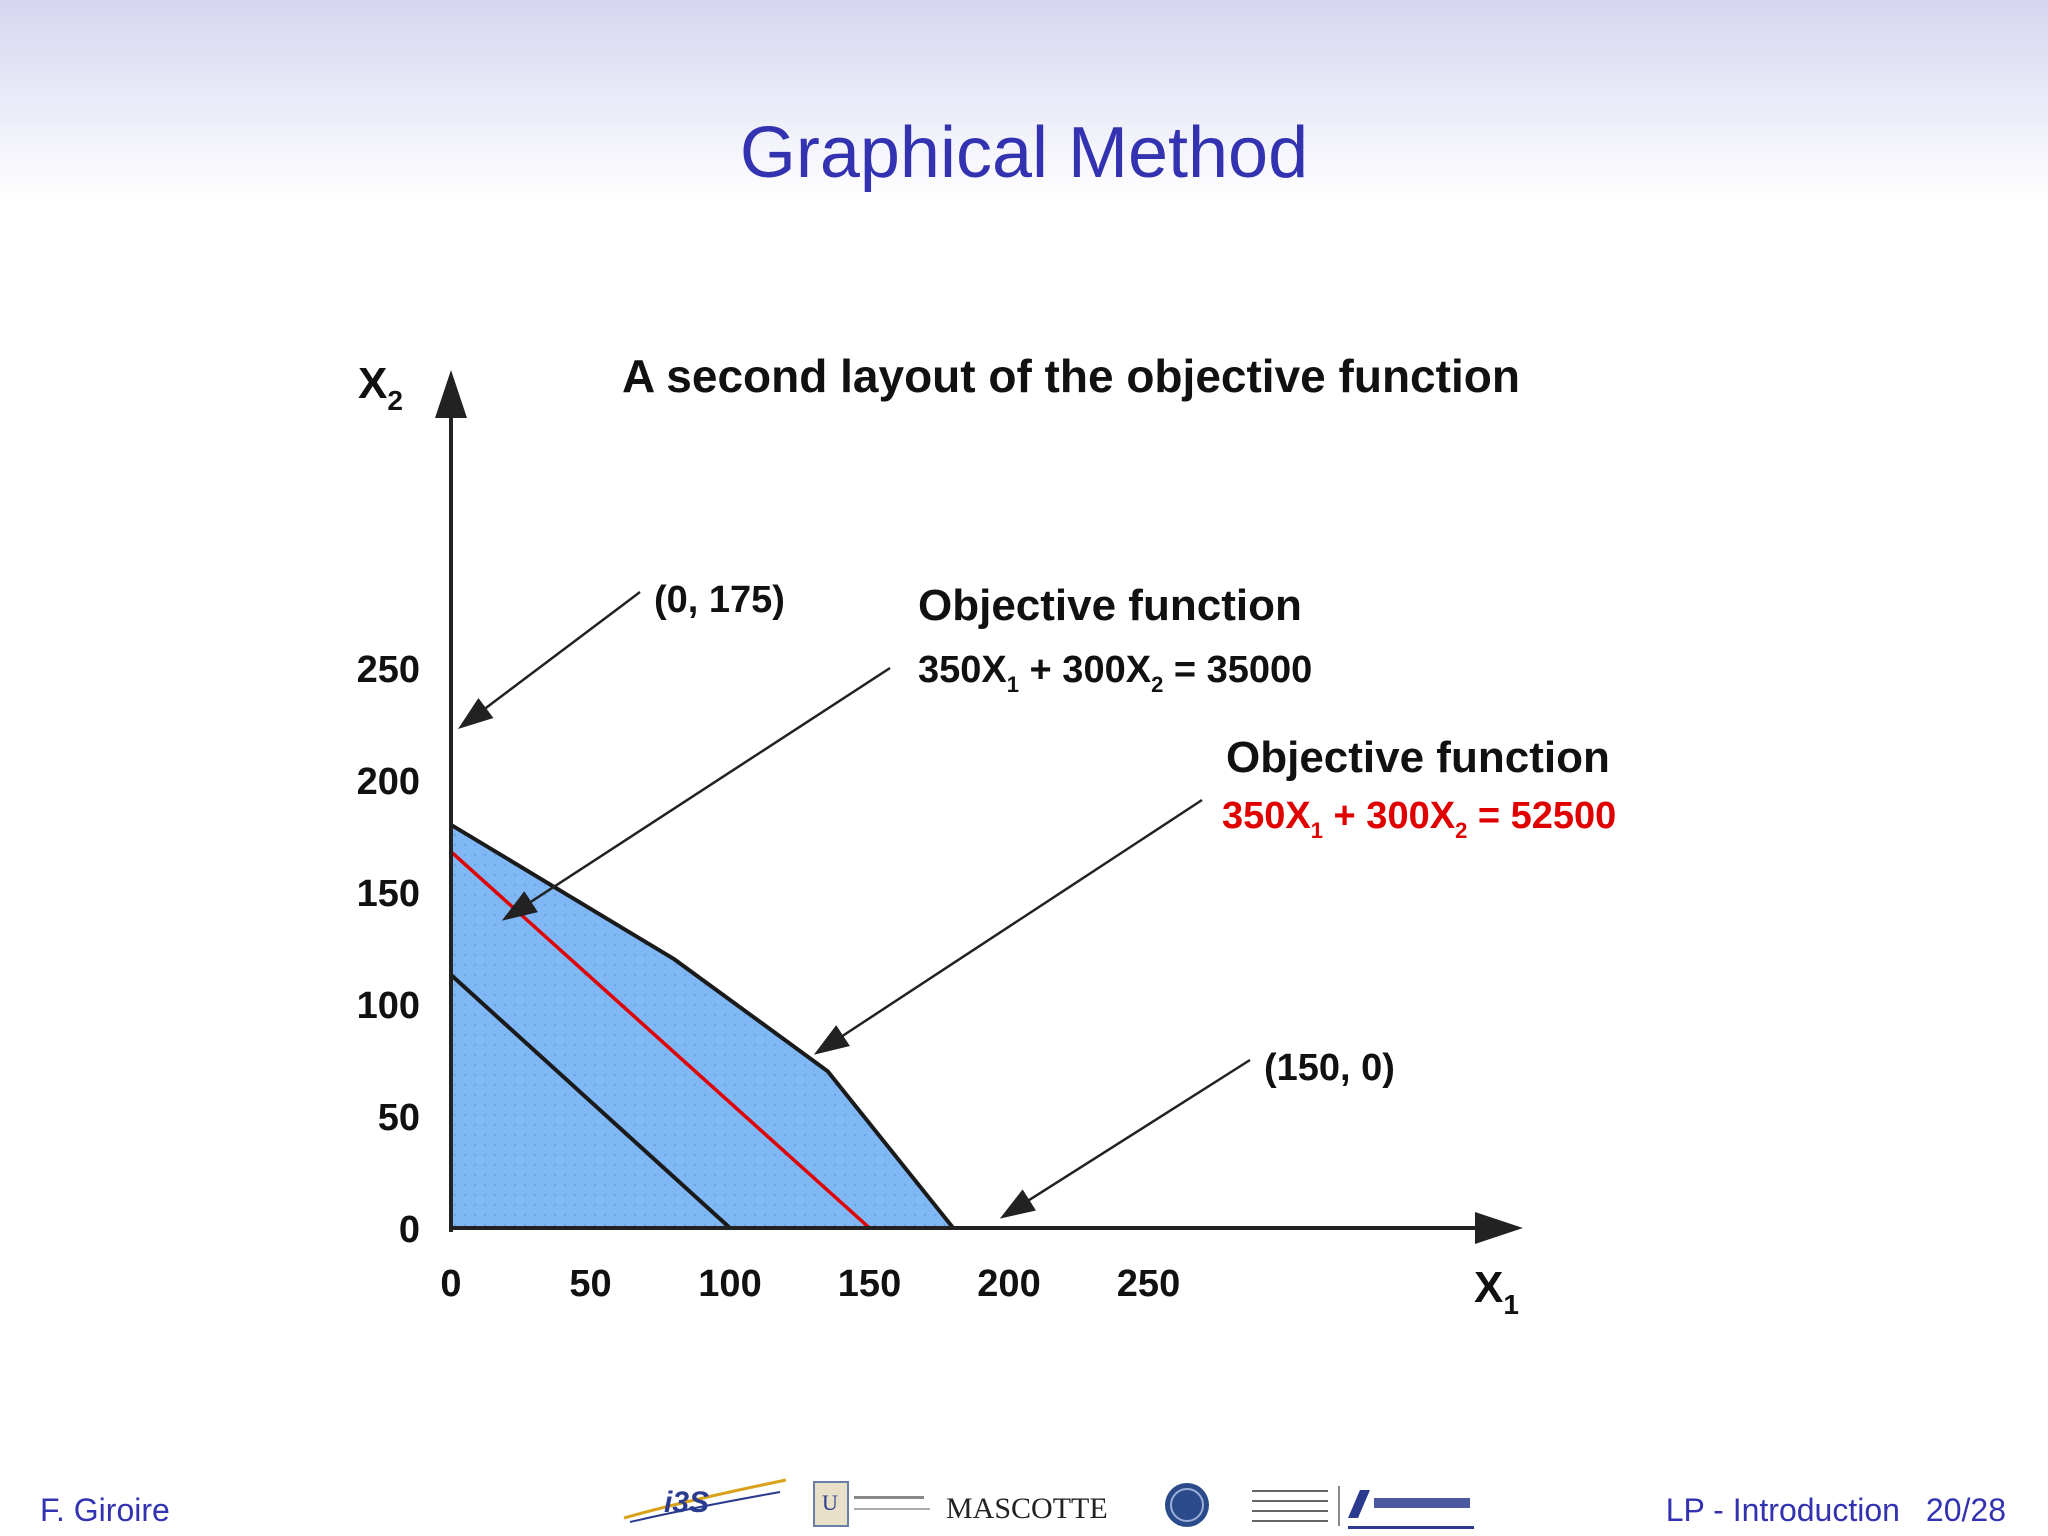 The width and height of the screenshot is (2048, 1536). What do you see at coordinates (409, 1230) in the screenshot?
I see `y-tick-label: 0` at bounding box center [409, 1230].